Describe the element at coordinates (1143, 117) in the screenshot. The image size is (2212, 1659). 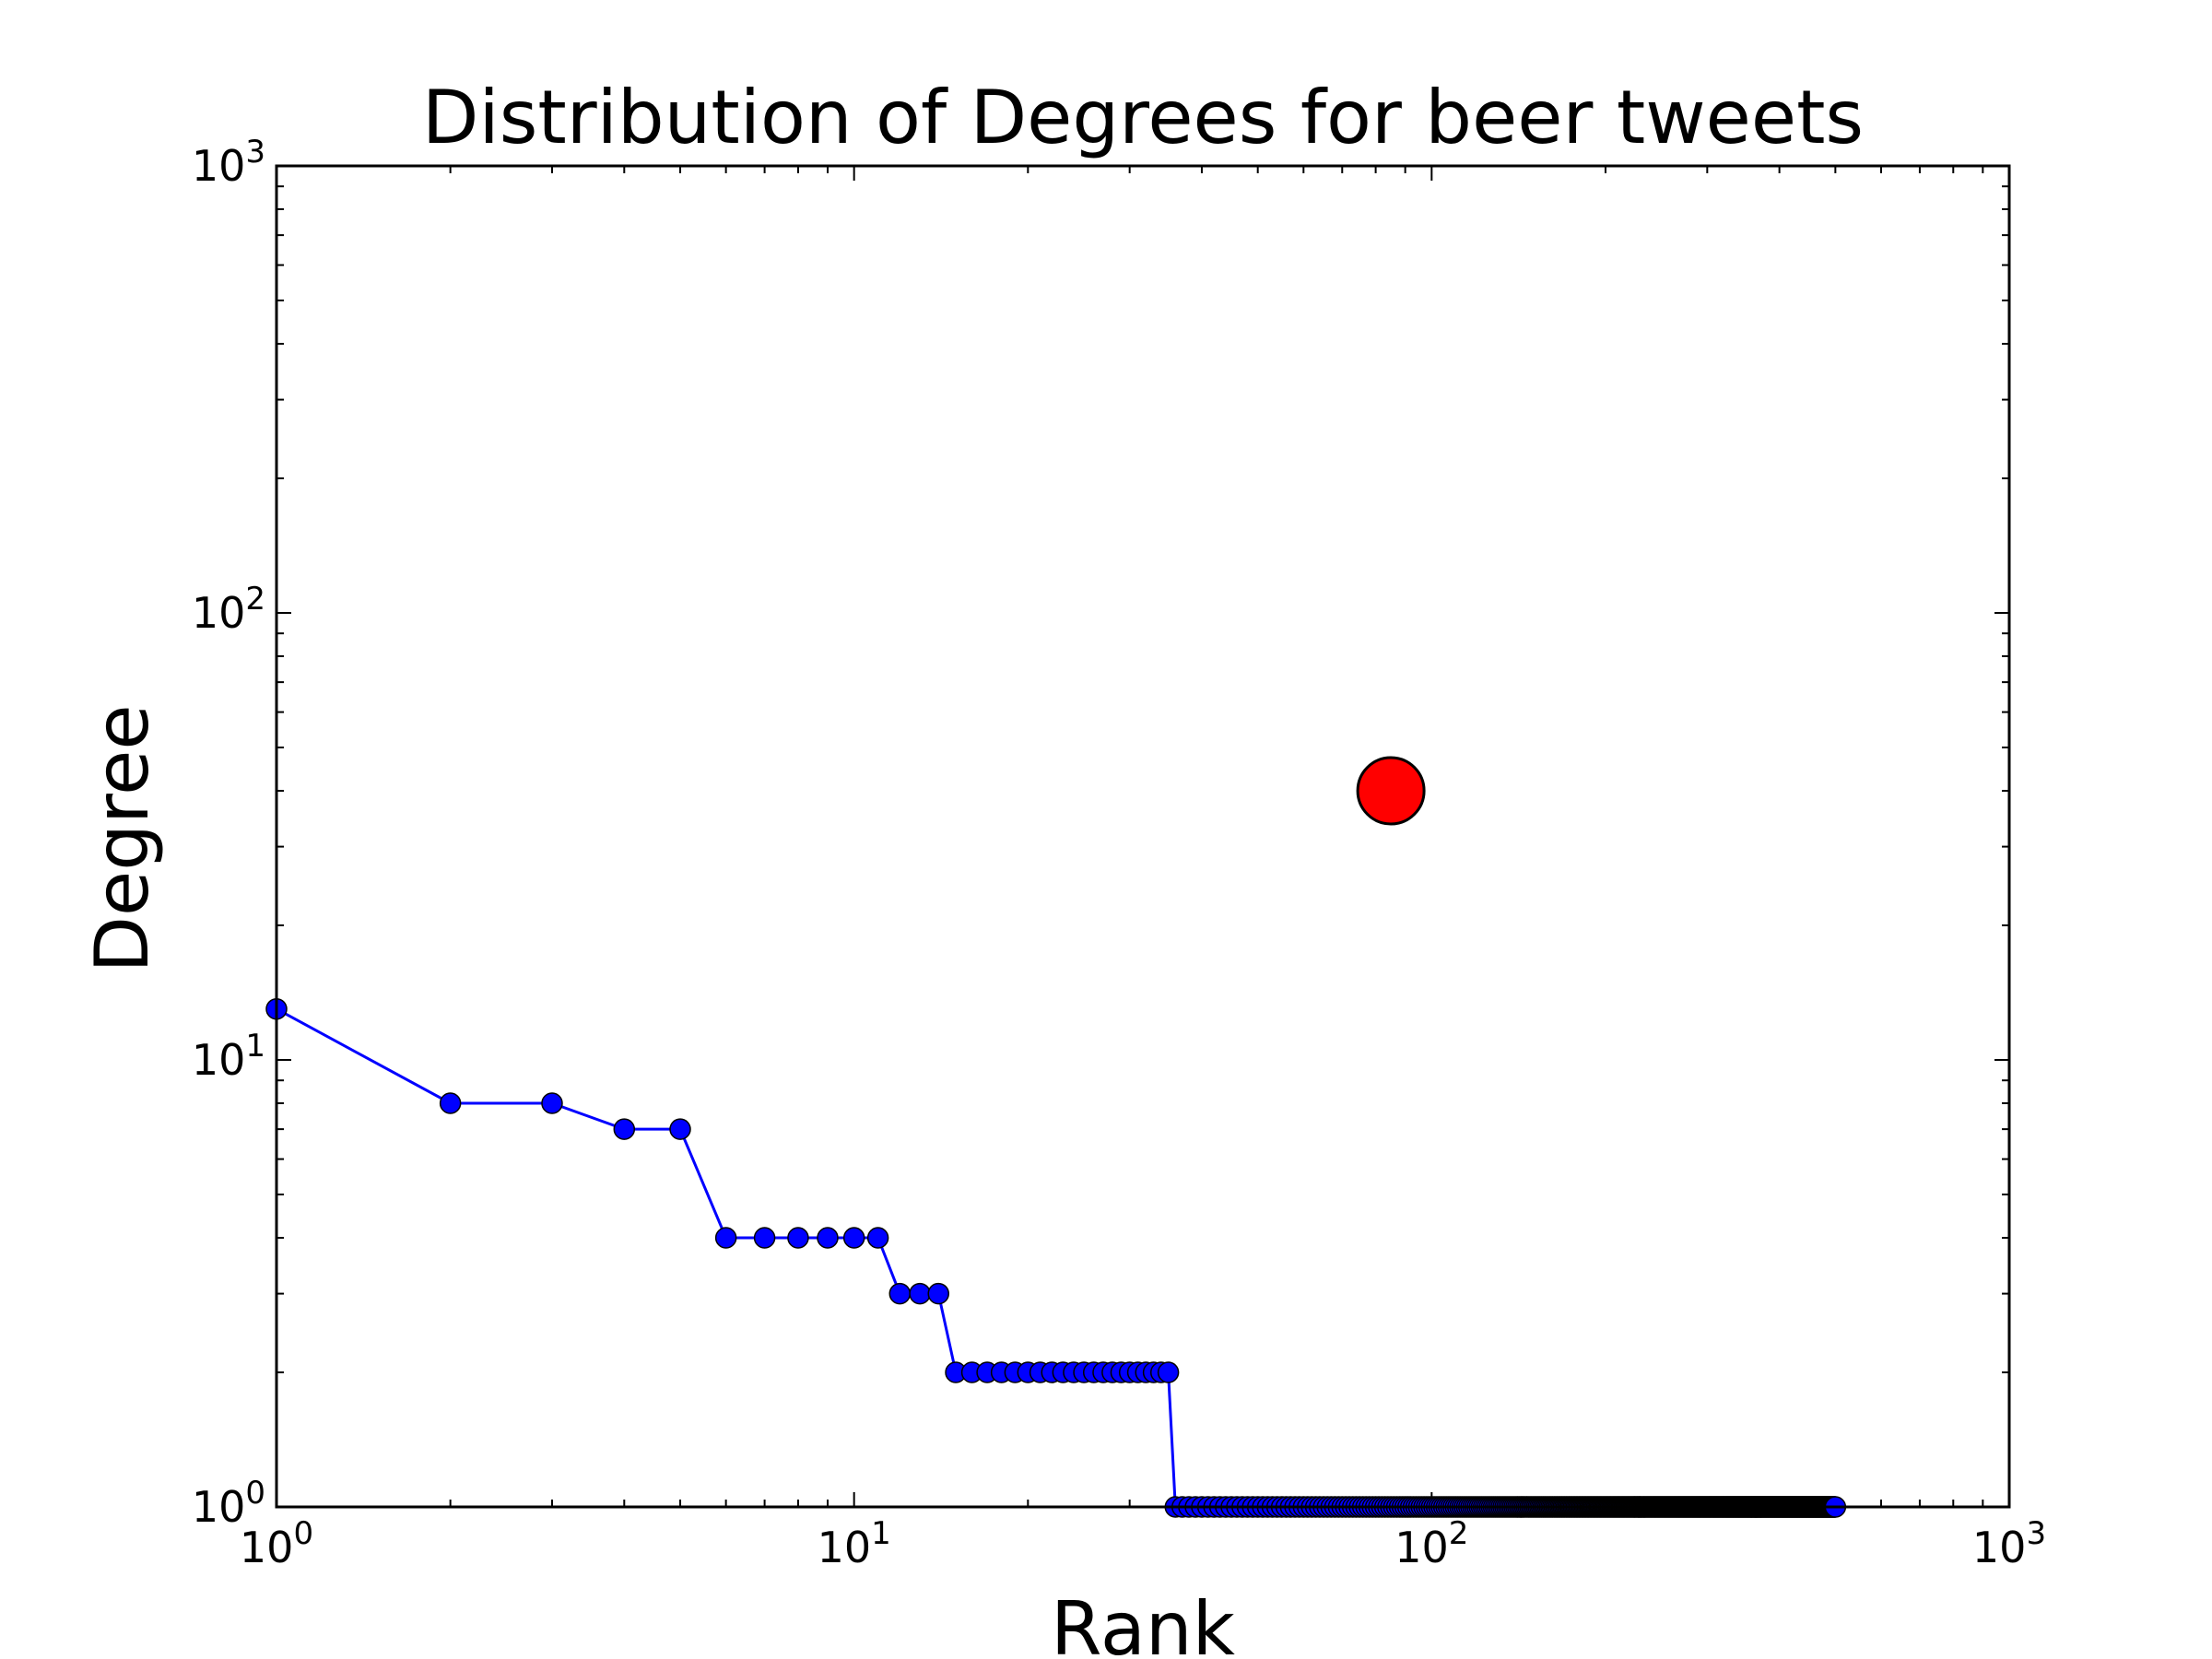
I see `chart-title: Distribution of Degrees for beer tweets` at that location.